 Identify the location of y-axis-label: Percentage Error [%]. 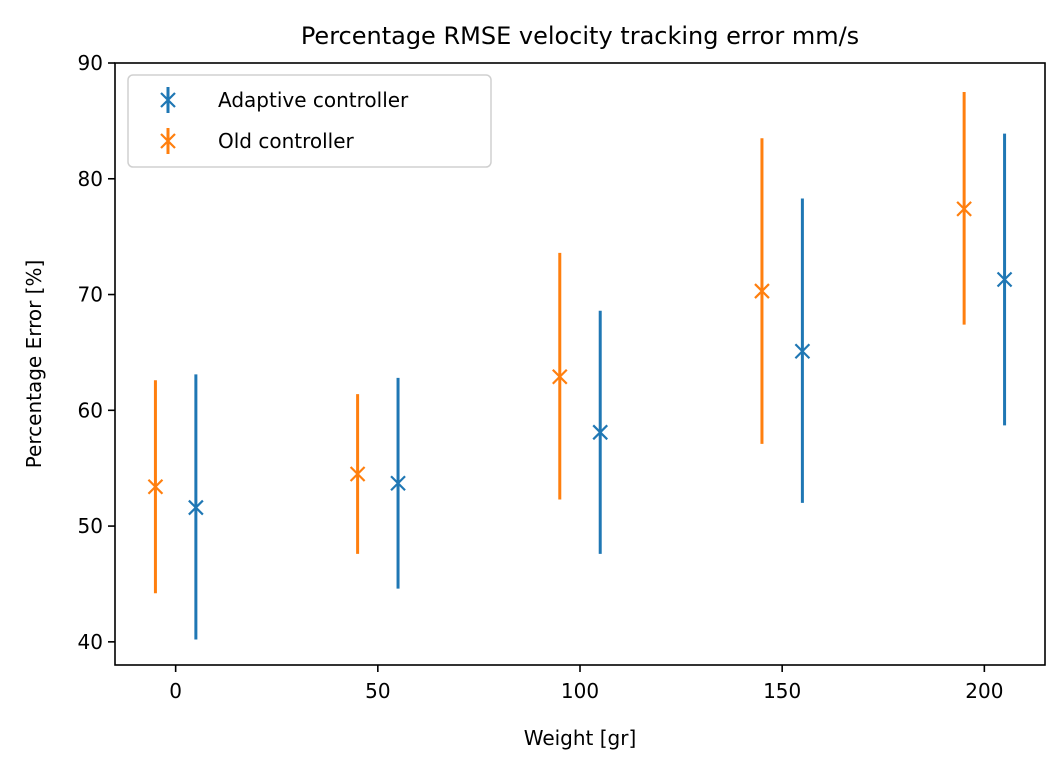
(34, 364).